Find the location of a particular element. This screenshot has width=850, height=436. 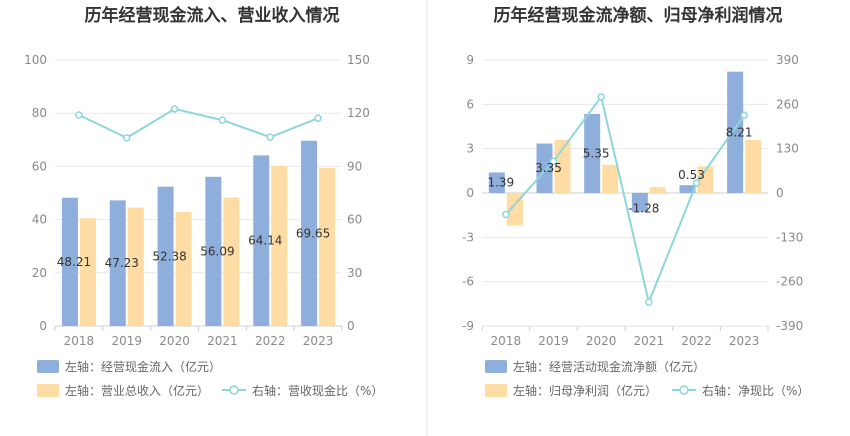

chart-2-right-tick-label: 0 is located at coordinates (780, 193).